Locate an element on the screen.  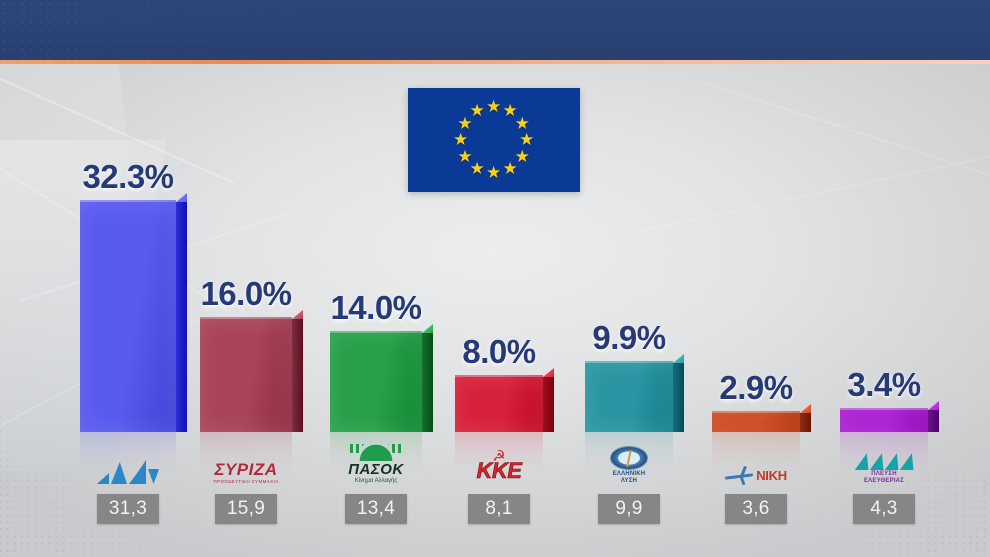
niki-star-icon is located at coordinates (740, 475).